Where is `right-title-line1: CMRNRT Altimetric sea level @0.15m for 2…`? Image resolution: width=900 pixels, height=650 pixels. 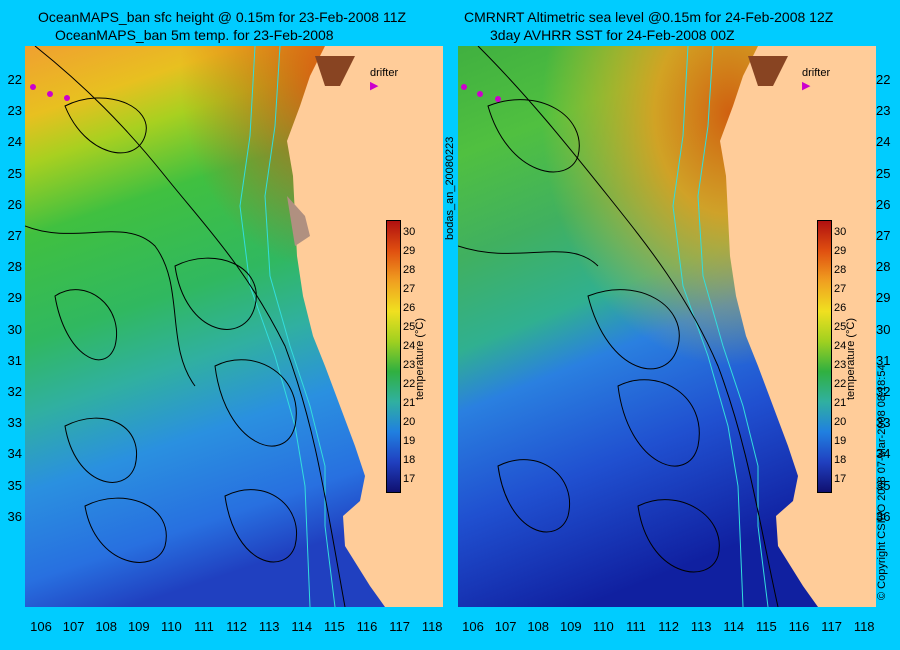
right-title-line1: CMRNRT Altimetric sea level @0.15m for 2… is located at coordinates (649, 17).